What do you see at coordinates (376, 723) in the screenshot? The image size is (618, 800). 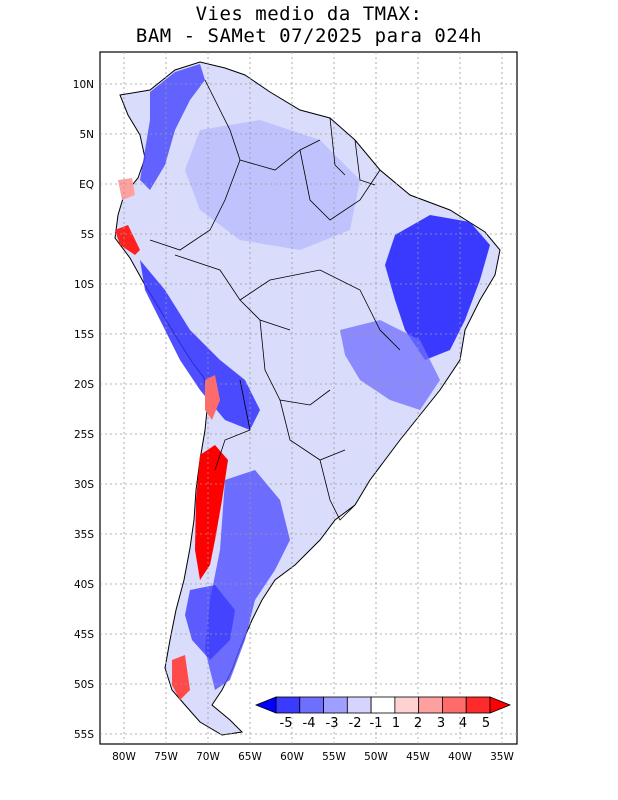 I see `colorbar-label: -1` at bounding box center [376, 723].